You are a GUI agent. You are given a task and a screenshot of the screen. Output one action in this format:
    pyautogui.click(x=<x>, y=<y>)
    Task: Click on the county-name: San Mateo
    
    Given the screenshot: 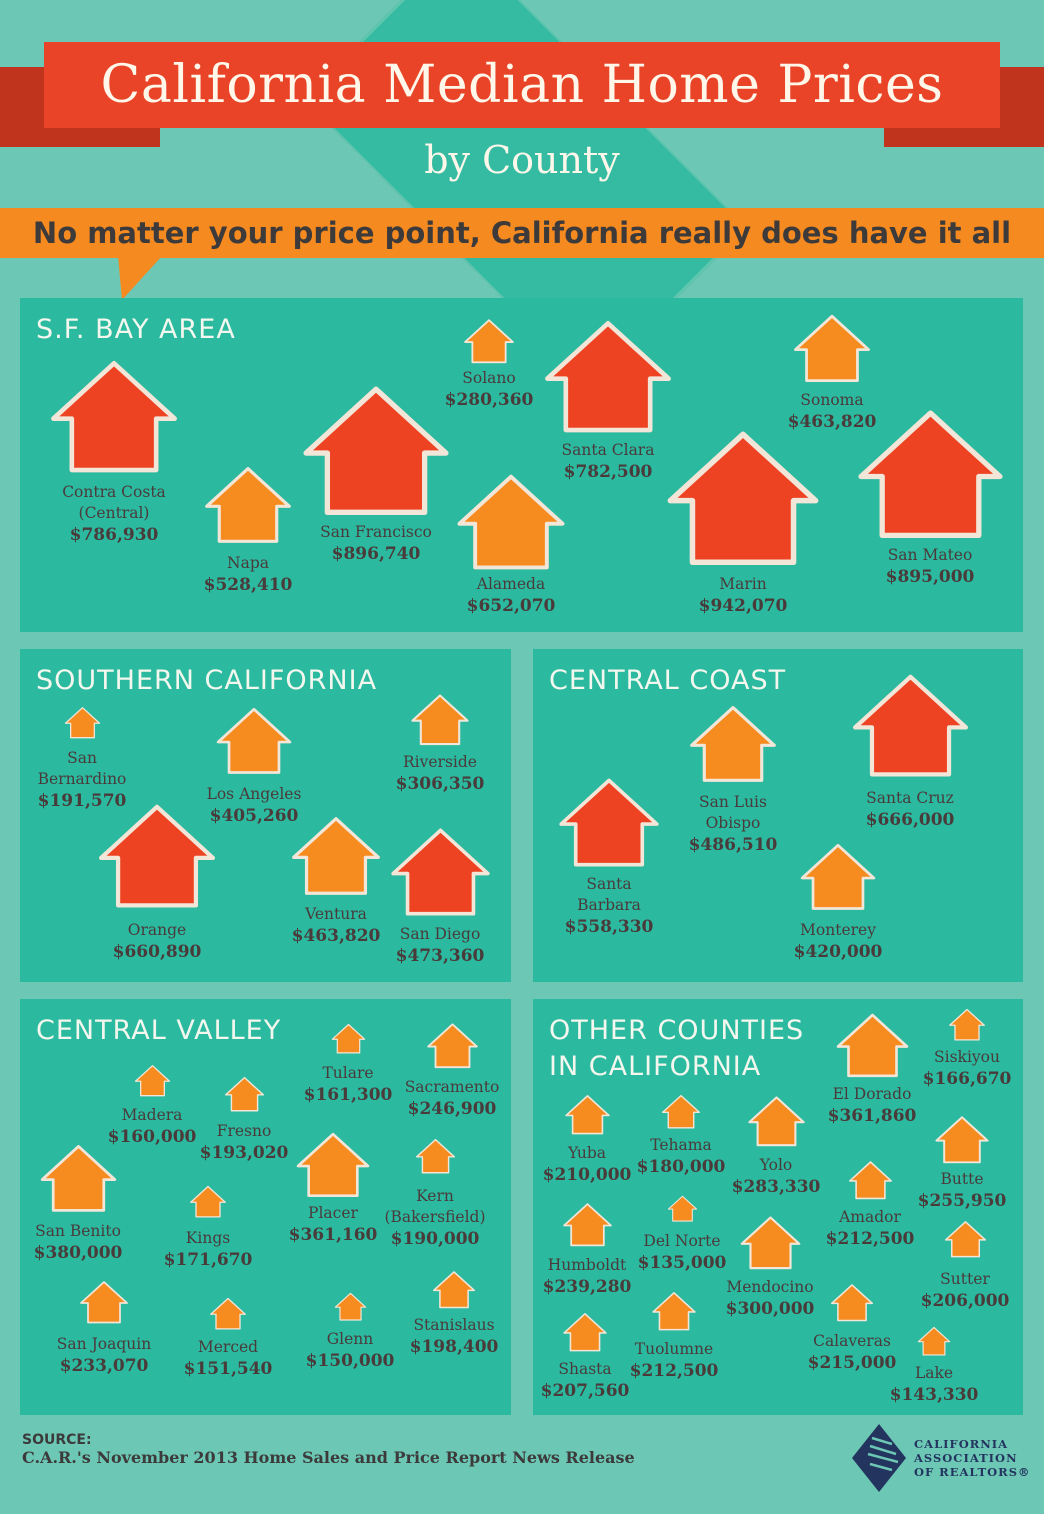 What is the action you would take?
    pyautogui.click(x=930, y=555)
    